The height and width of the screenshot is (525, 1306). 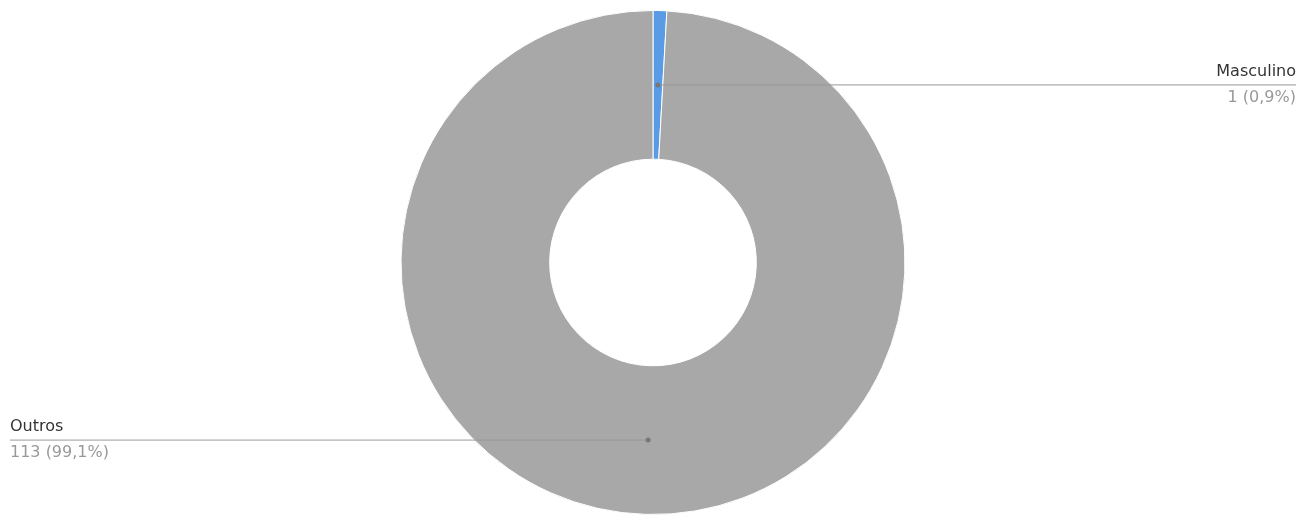 What do you see at coordinates (59, 452) in the screenshot?
I see `data-label: 113 (99,1%)` at bounding box center [59, 452].